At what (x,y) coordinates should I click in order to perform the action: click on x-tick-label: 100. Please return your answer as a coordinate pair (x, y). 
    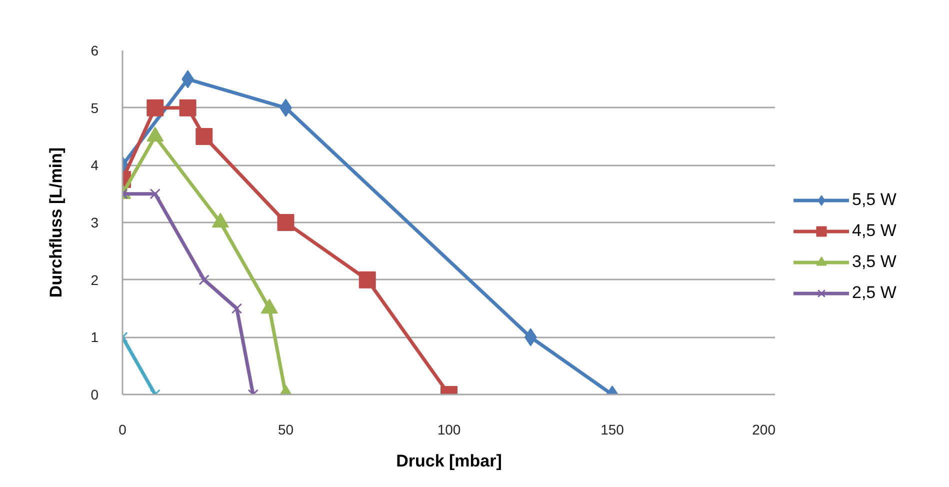
    Looking at the image, I should click on (449, 430).